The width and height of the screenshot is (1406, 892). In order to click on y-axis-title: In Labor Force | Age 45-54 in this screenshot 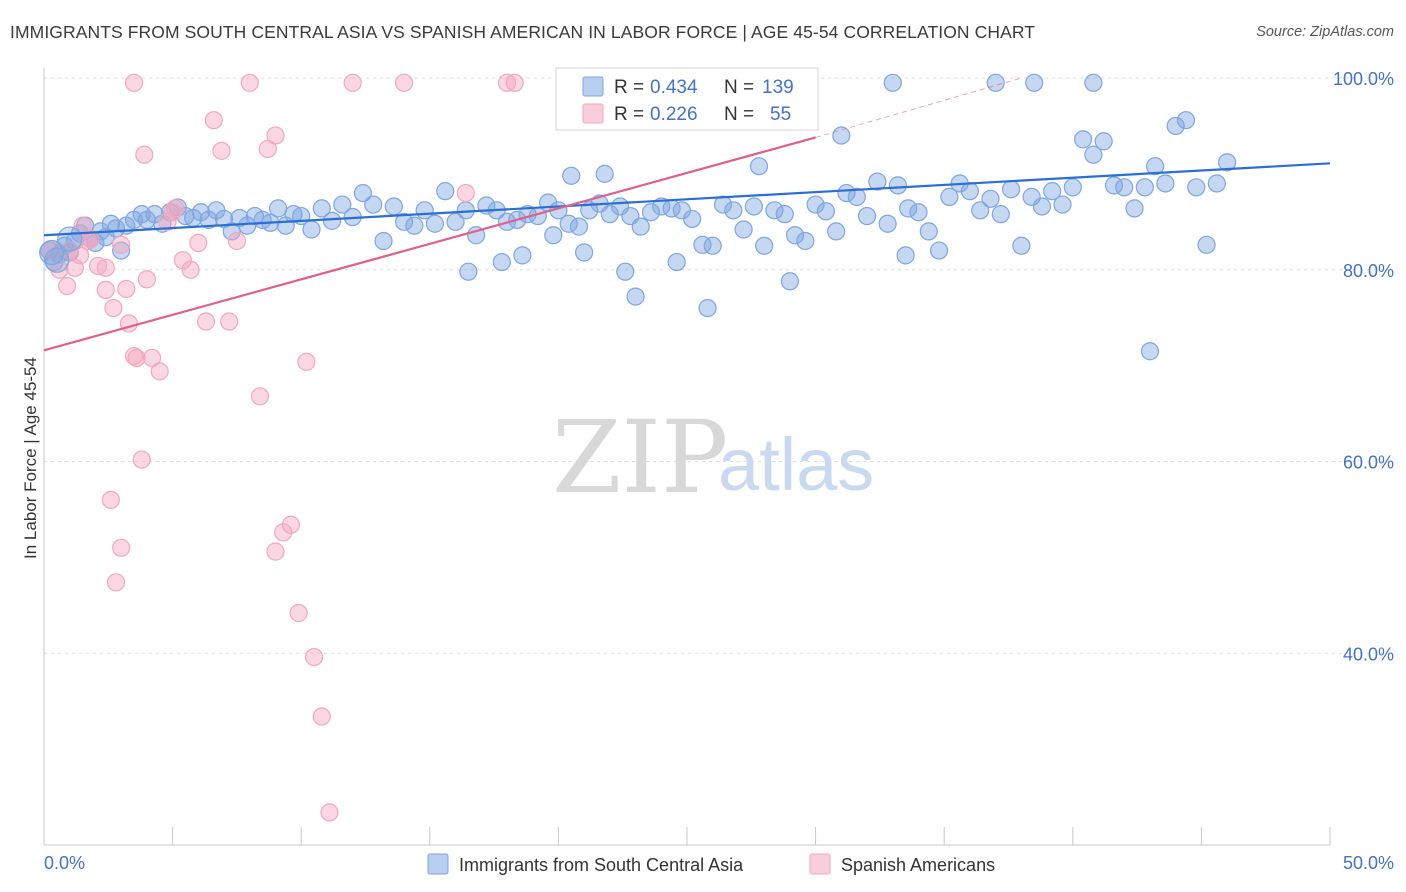, I will do `click(30, 458)`.